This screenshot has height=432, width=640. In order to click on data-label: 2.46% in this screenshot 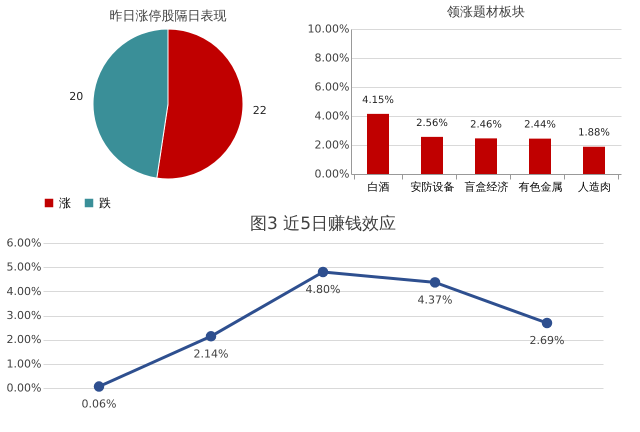, I will do `click(486, 124)`.